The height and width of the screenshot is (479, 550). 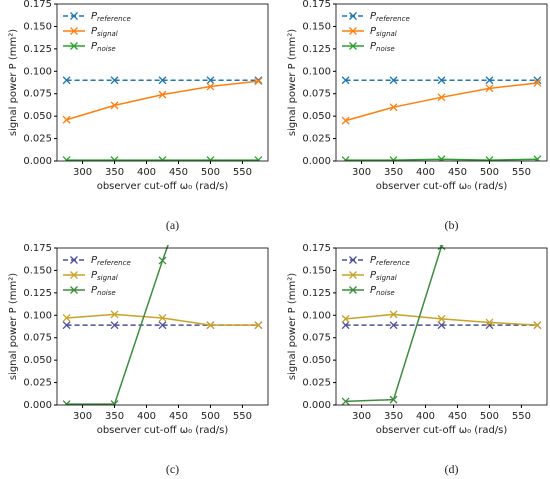 I want to click on x-tick-label: 300, so click(x=361, y=416).